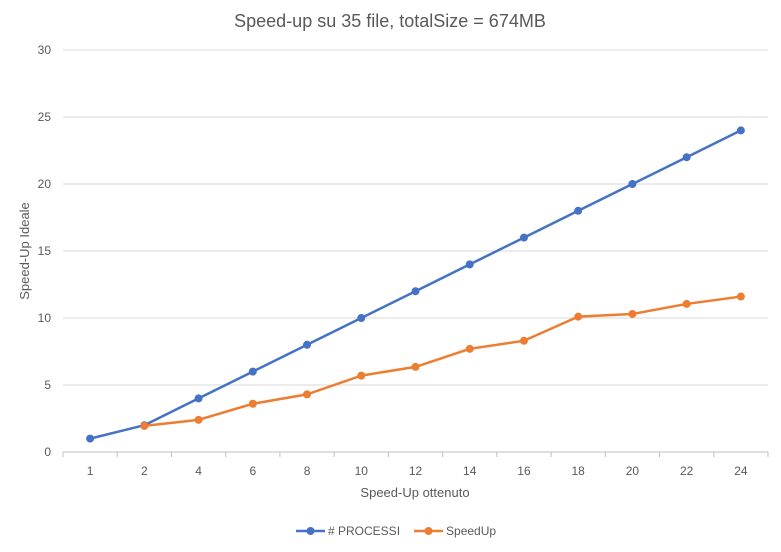 Image resolution: width=781 pixels, height=552 pixels. What do you see at coordinates (45, 318) in the screenshot?
I see `y-tick-label: 10` at bounding box center [45, 318].